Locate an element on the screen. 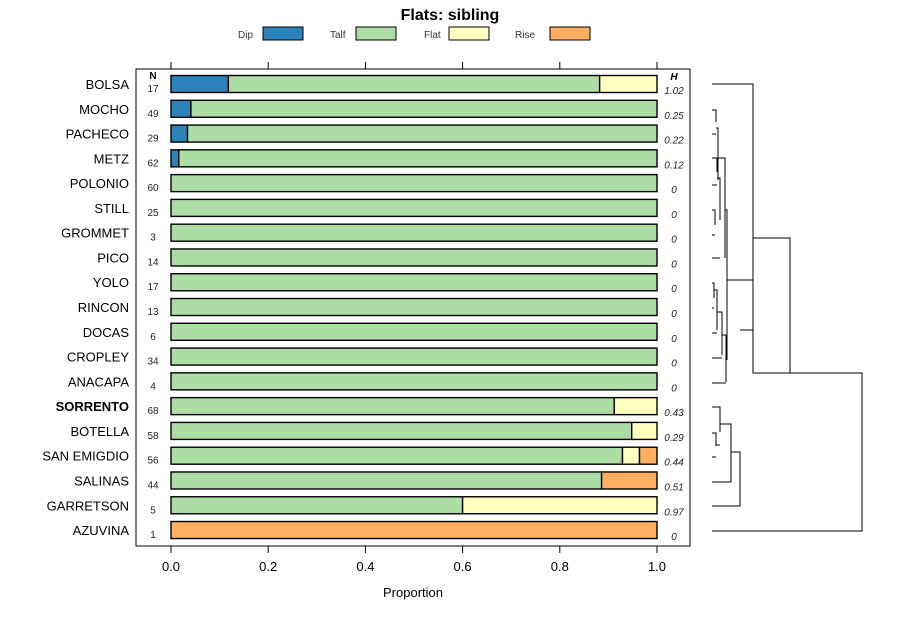 This screenshot has width=900, height=620. x-tick-label: 0.6 is located at coordinates (463, 566).